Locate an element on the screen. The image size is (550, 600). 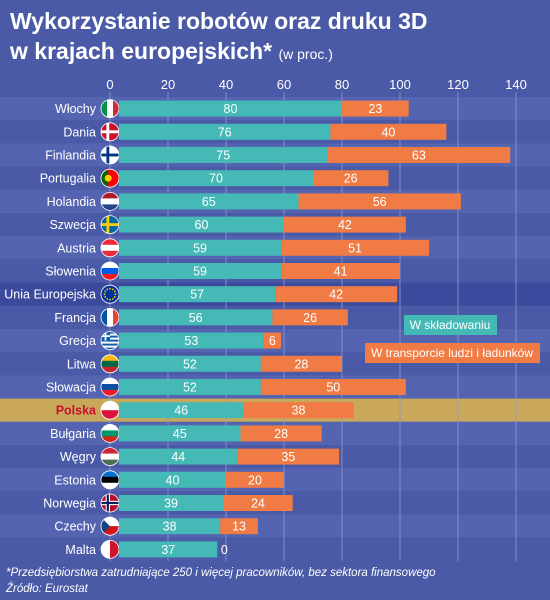
data-label-storage: 75 is located at coordinates (223, 156).